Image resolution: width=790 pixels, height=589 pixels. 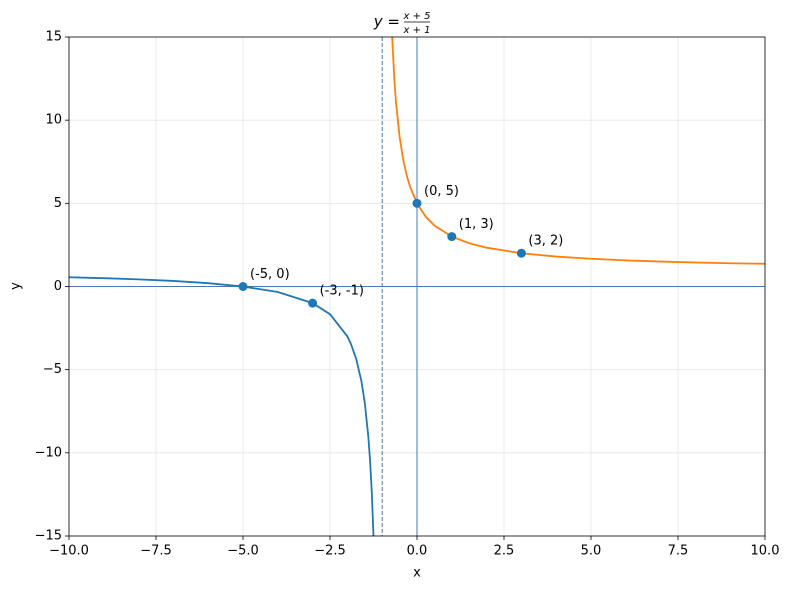 I want to click on x-axis-label: x, so click(x=417, y=573).